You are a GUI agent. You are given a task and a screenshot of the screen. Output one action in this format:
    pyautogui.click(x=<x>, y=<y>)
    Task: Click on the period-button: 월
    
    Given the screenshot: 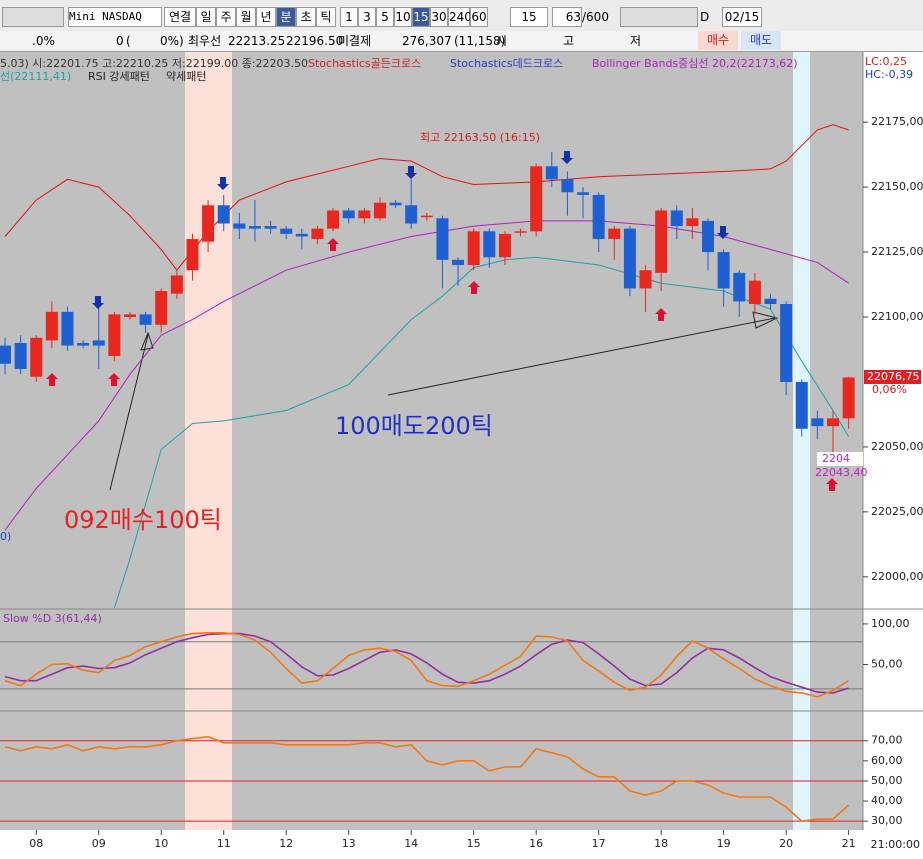 What is the action you would take?
    pyautogui.click(x=246, y=17)
    